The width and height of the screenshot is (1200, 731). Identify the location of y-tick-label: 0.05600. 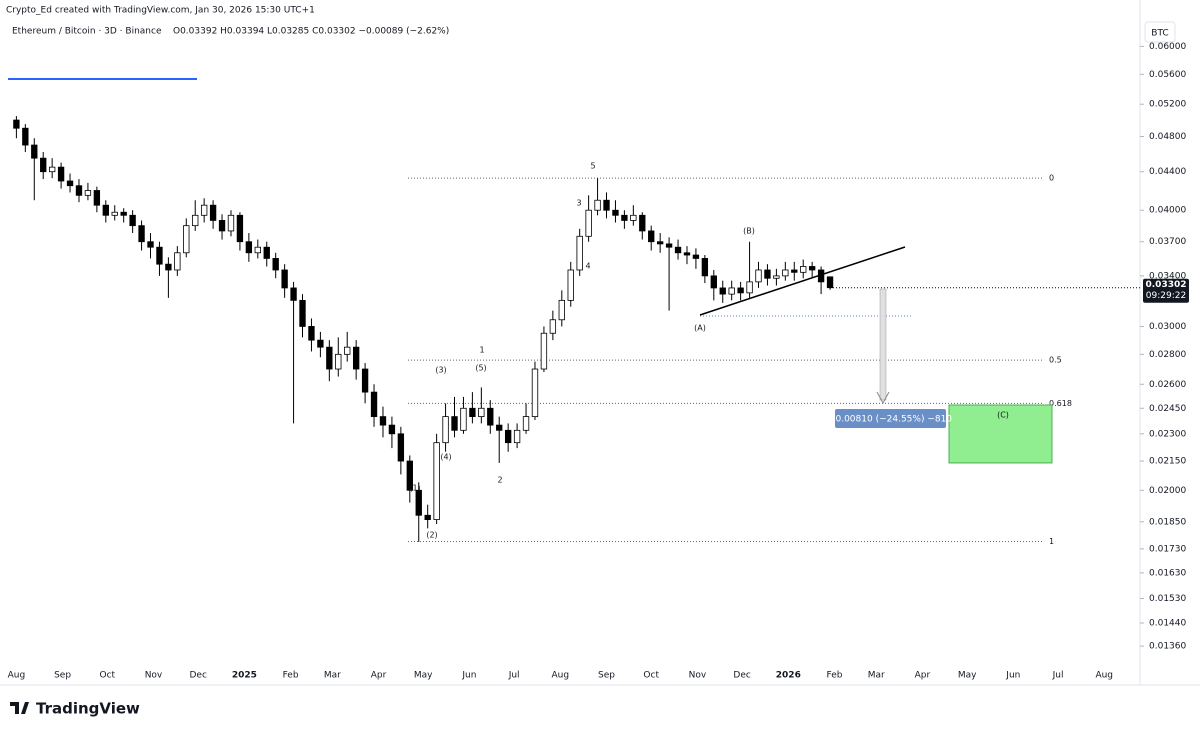
(1167, 75).